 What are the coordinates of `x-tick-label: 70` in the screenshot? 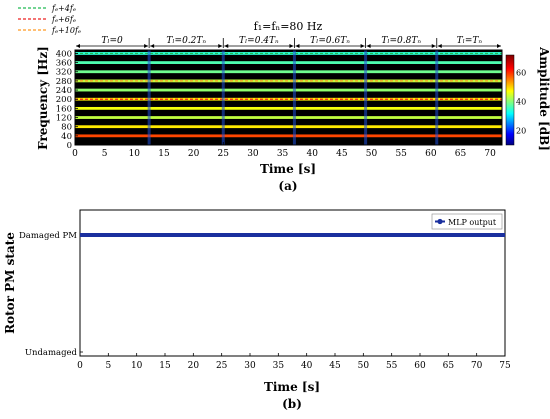 It's located at (477, 366).